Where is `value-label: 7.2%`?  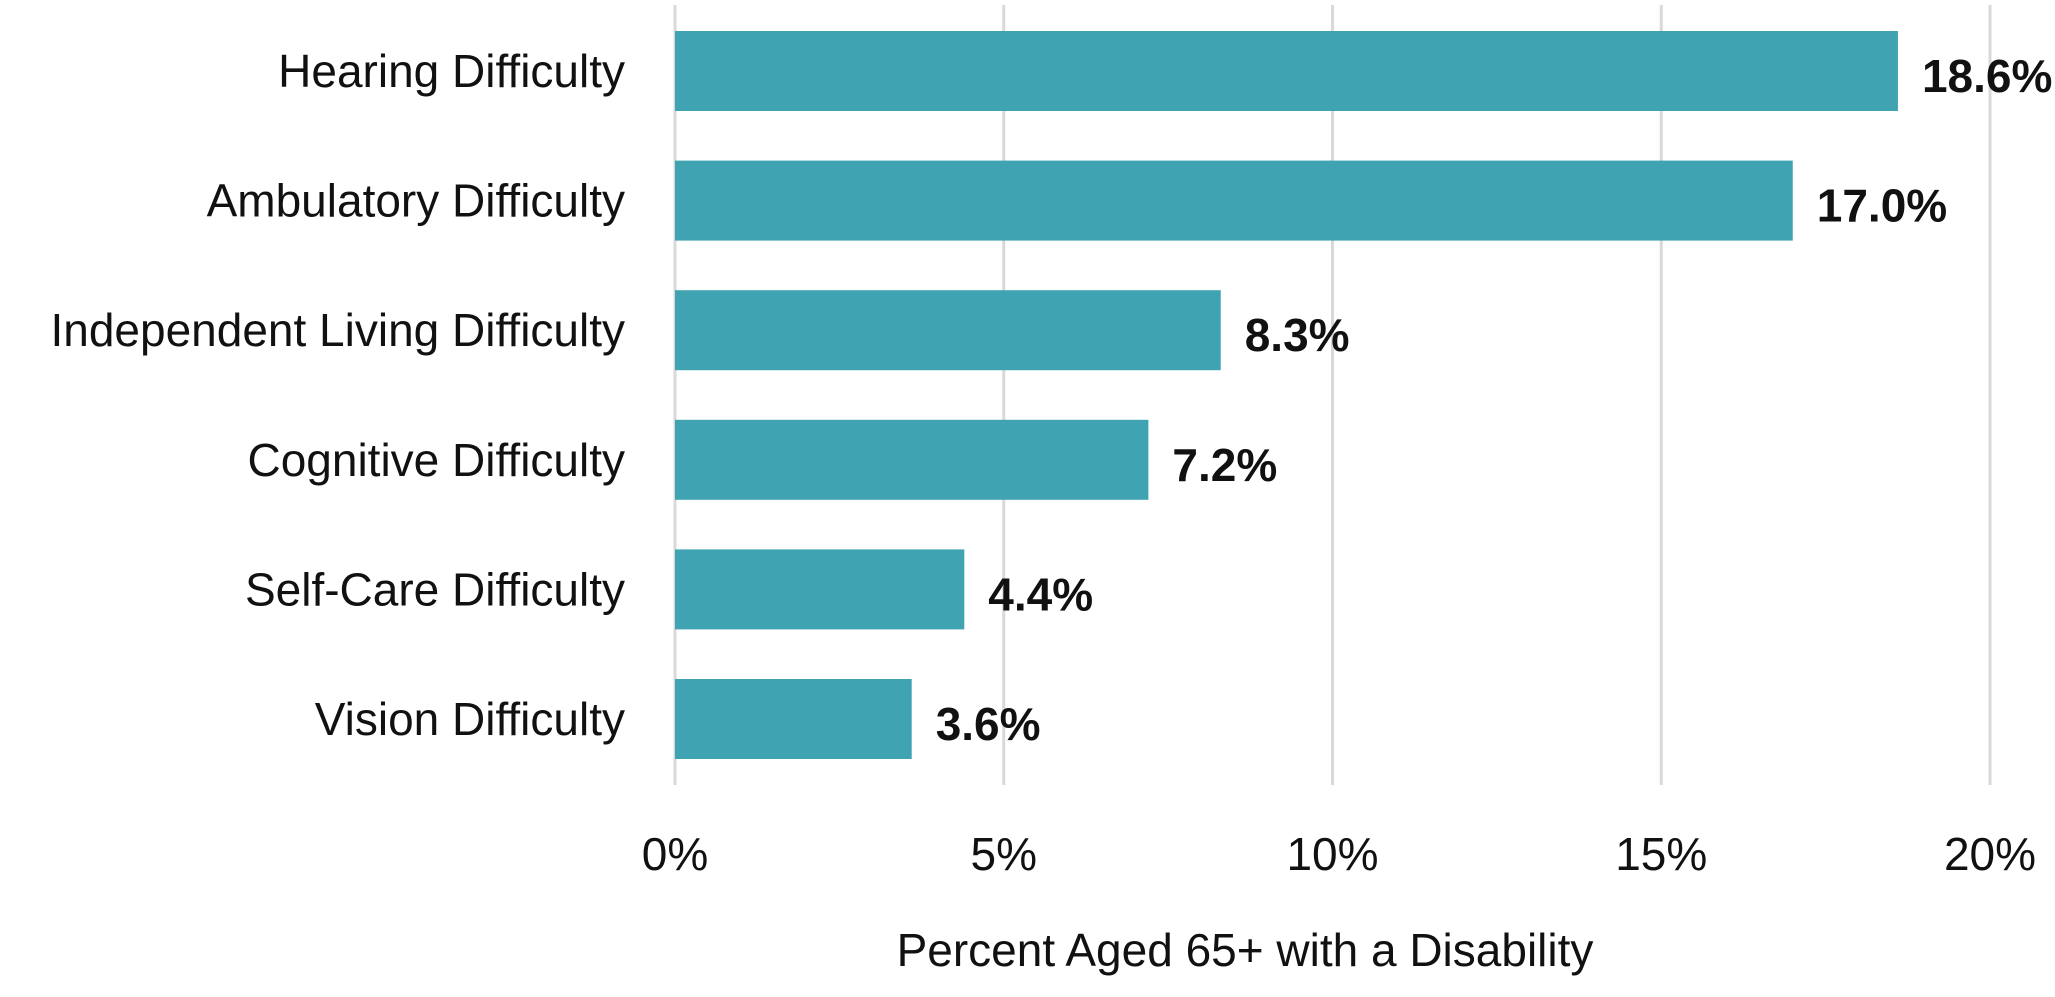 value-label: 7.2% is located at coordinates (1224, 465).